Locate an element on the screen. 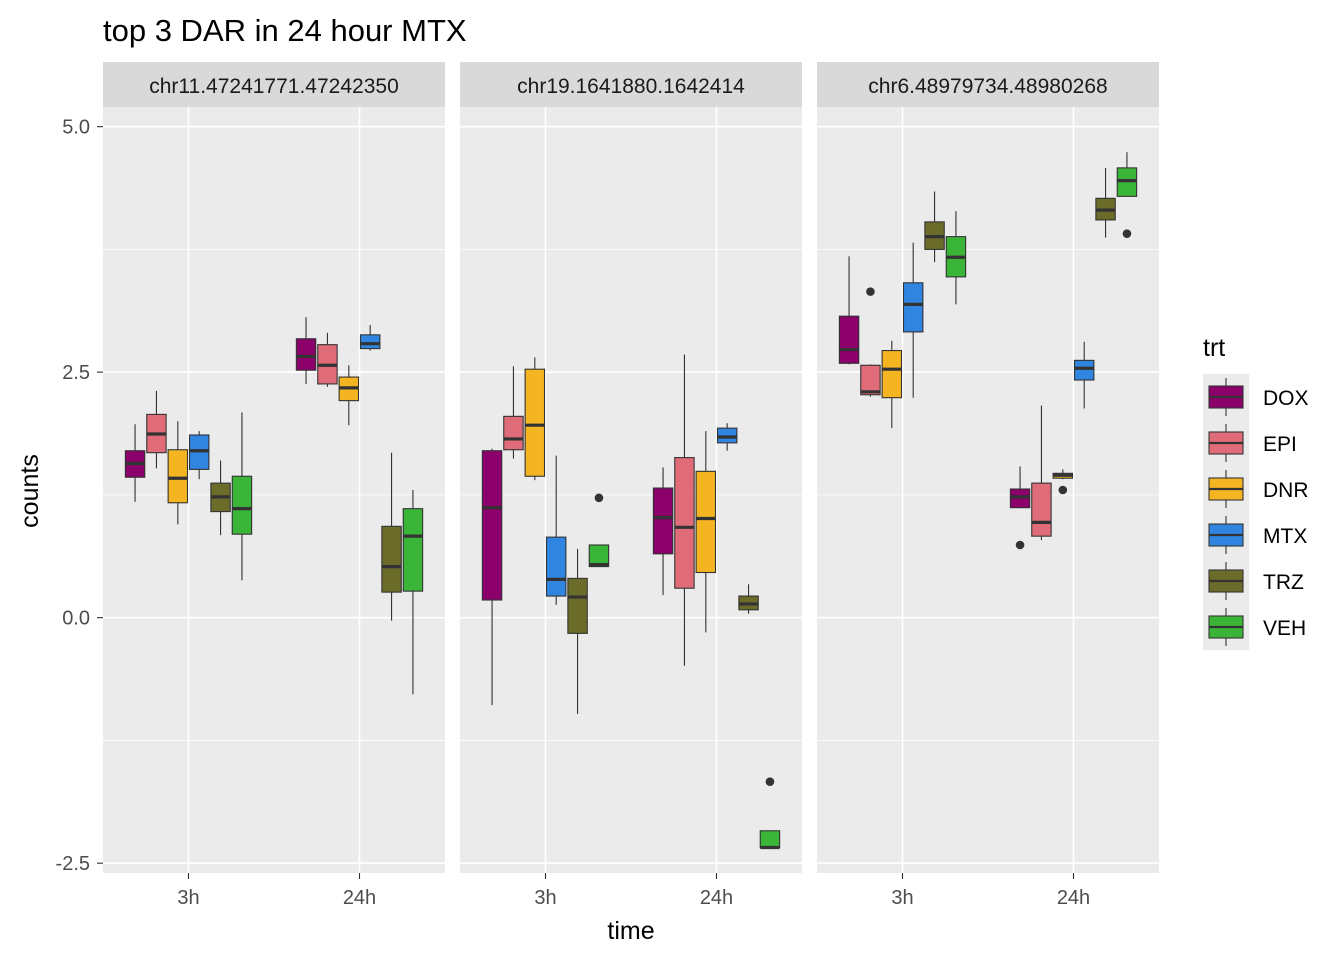 The width and height of the screenshot is (1344, 960). legend: trt DOX EPI DNR MTX TRZ VEH is located at coordinates (1256, 492).